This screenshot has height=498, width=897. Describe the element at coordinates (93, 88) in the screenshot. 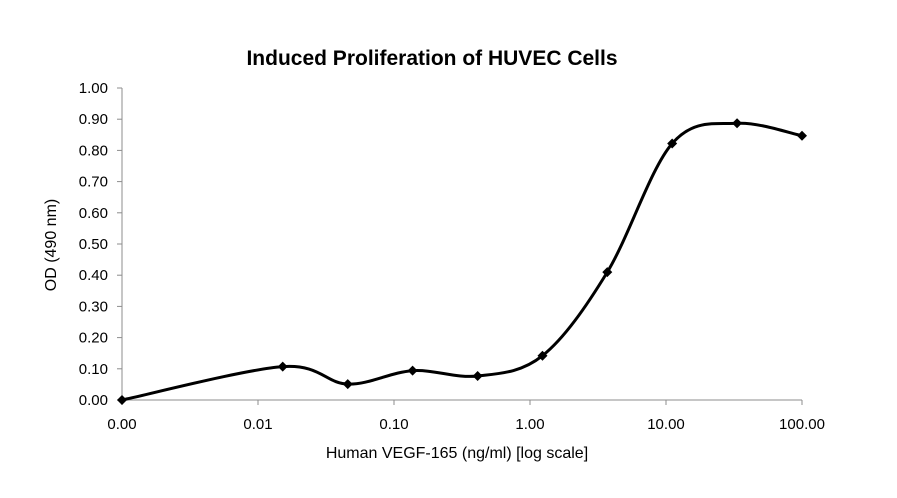

I see `y-tick-label: 1.00` at that location.